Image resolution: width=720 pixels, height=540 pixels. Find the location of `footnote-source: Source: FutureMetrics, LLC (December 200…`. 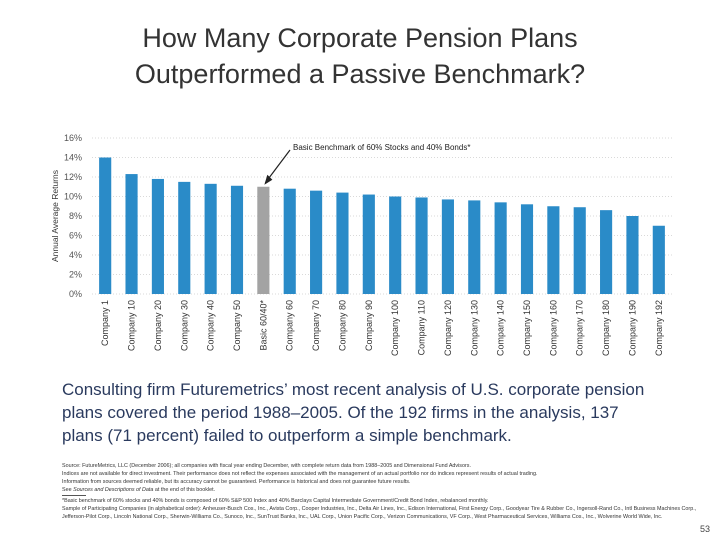

footnote-source: Source: FutureMetrics, LLC (December 200… is located at coordinates (266, 466).